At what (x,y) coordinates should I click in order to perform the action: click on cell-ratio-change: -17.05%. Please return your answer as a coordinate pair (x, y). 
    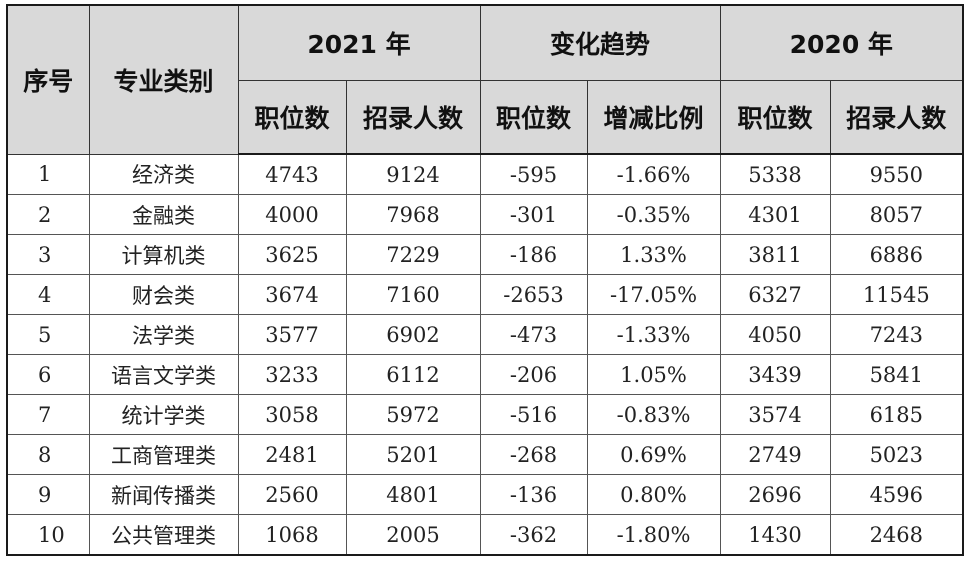
    Looking at the image, I should click on (653, 294).